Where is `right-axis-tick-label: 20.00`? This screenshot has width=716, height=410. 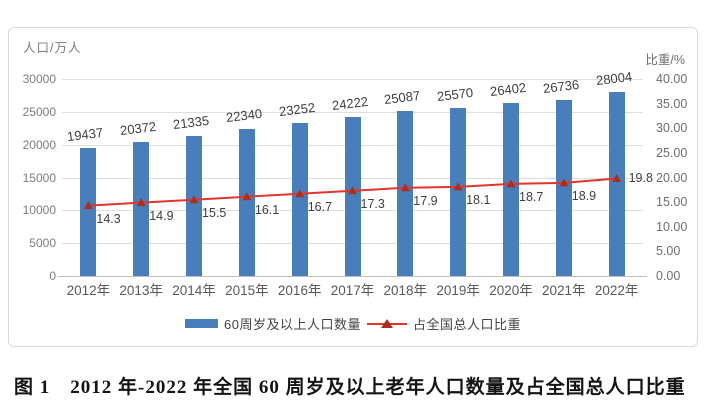 right-axis-tick-label: 20.00 is located at coordinates (672, 177).